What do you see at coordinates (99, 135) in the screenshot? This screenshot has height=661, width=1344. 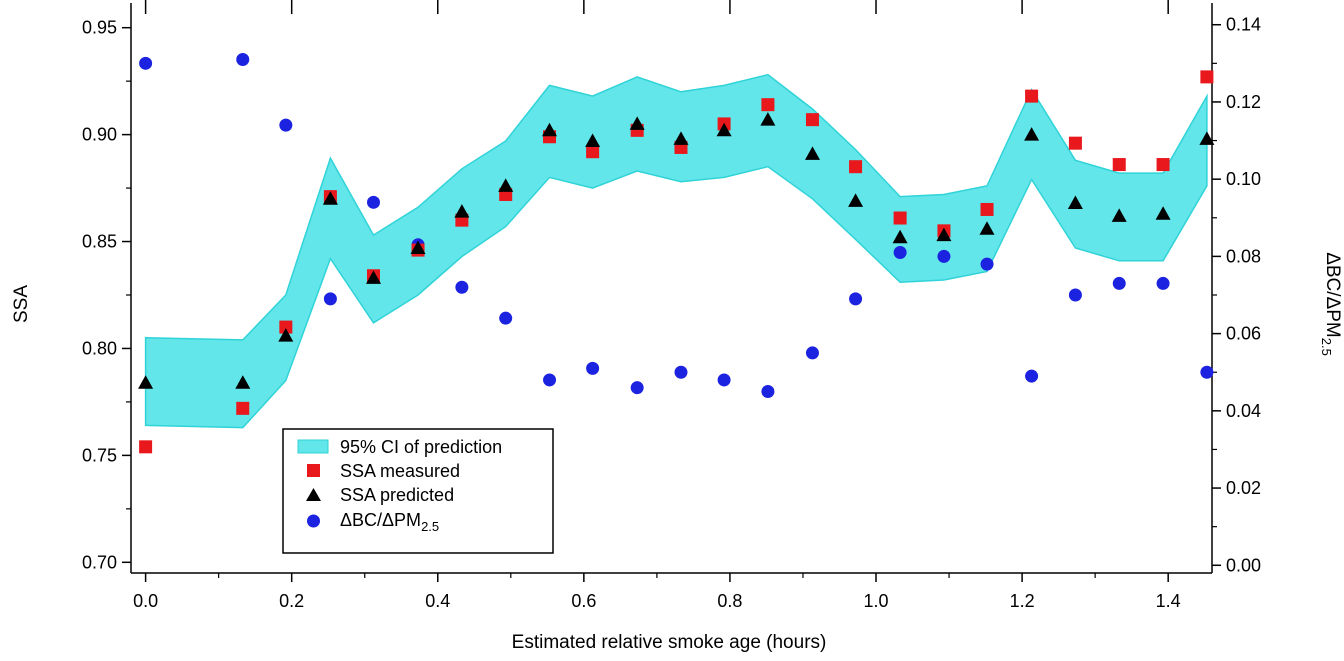 I see `y-tick-label-left: 0.90` at bounding box center [99, 135].